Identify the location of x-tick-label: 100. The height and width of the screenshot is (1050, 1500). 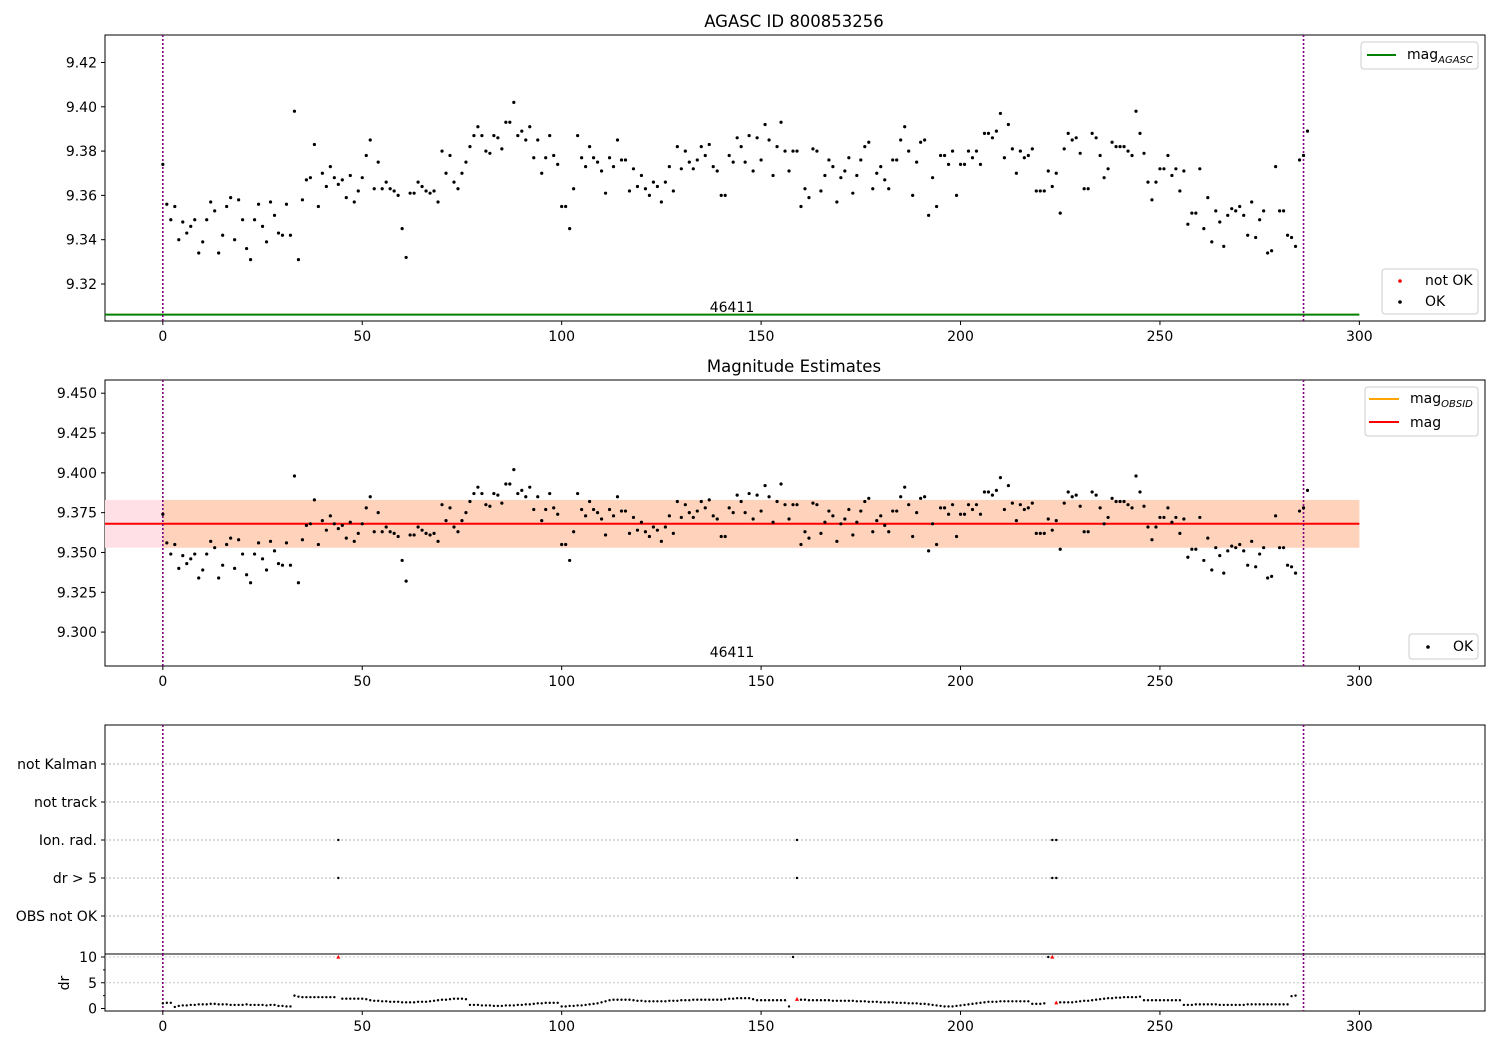
(561, 682).